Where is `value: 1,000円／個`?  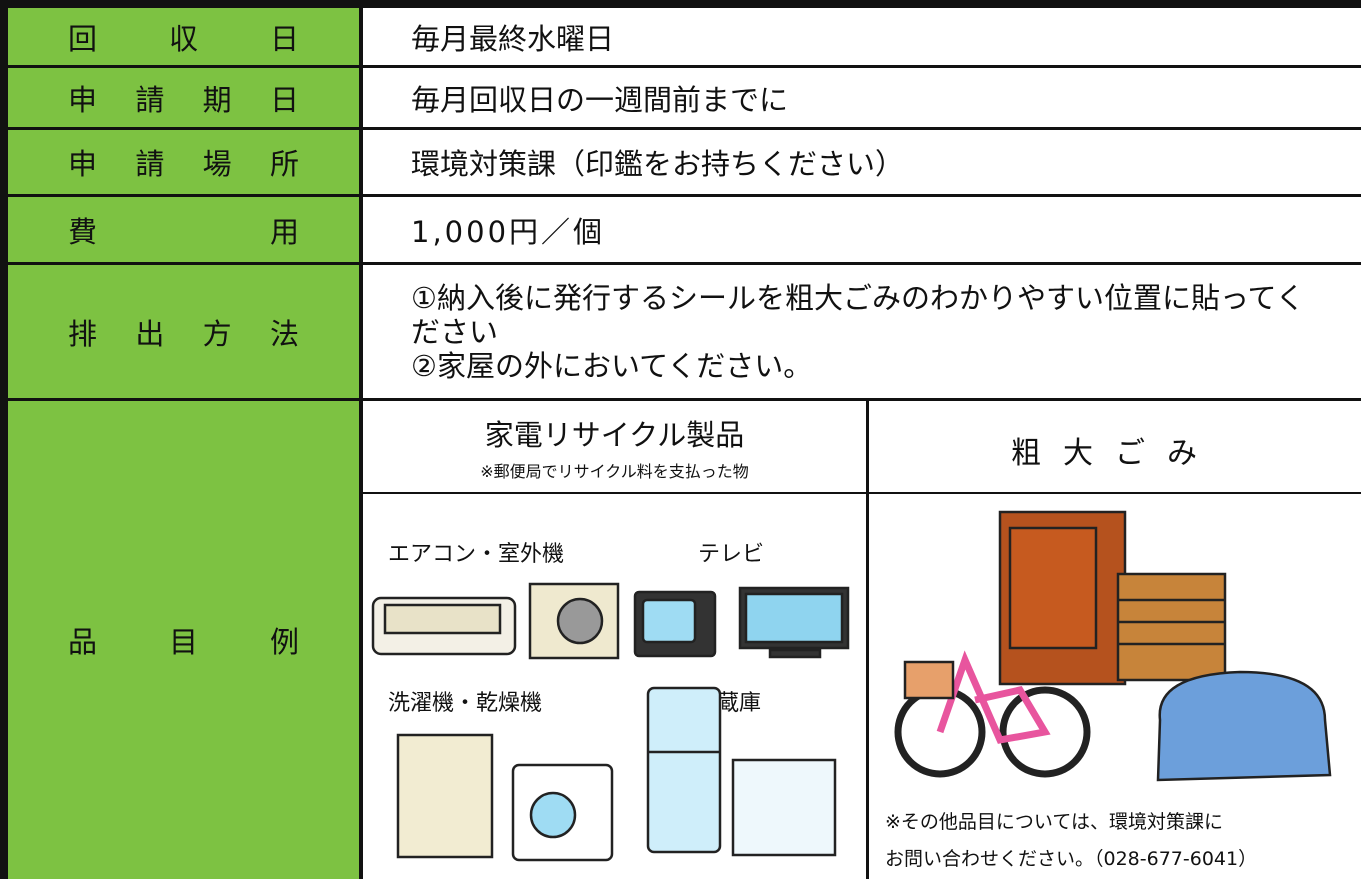
value: 1,000円／個 is located at coordinates (508, 231).